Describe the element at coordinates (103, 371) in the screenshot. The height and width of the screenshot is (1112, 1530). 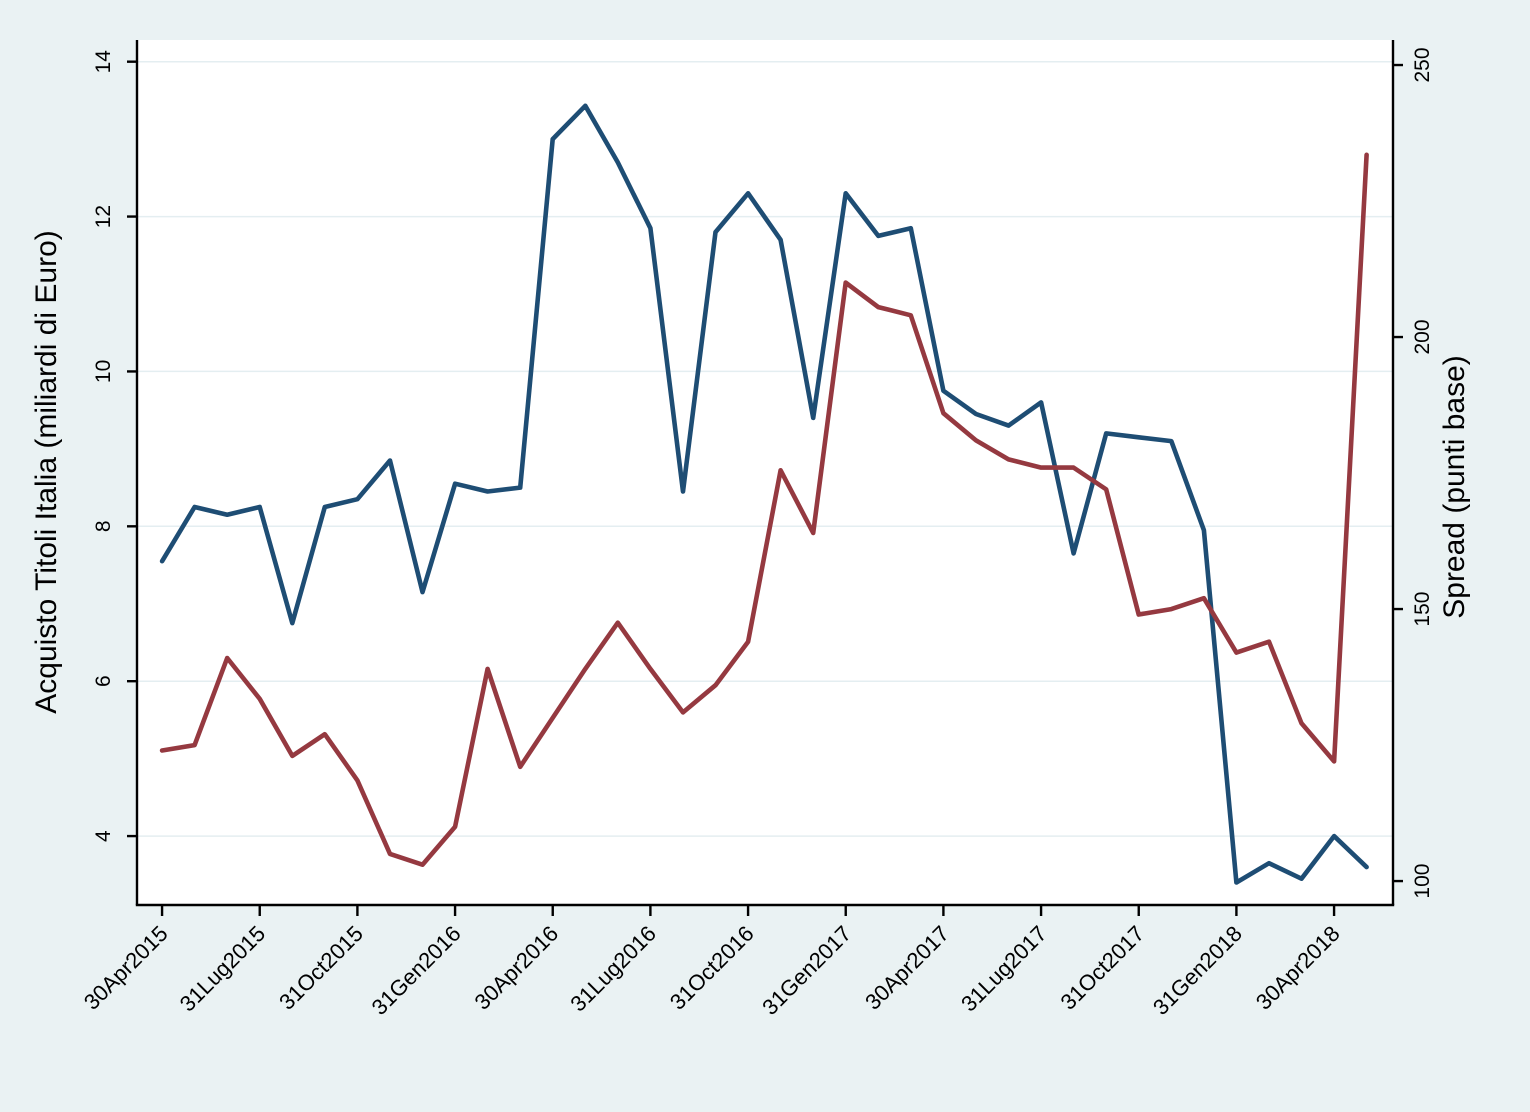
I see `left-tick-label: 10` at that location.